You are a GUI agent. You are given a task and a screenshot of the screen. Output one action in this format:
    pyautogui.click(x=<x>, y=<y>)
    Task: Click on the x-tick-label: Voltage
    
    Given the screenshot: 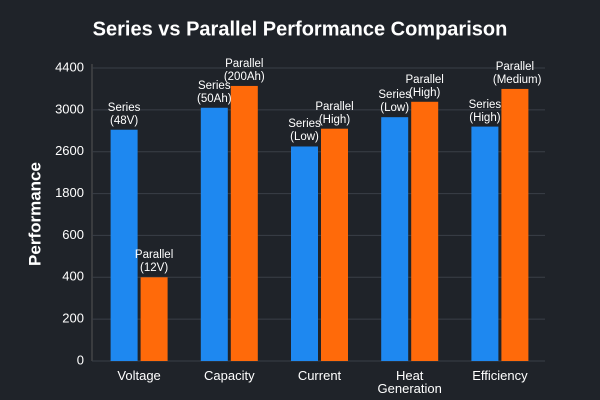 What is the action you would take?
    pyautogui.click(x=139, y=375)
    